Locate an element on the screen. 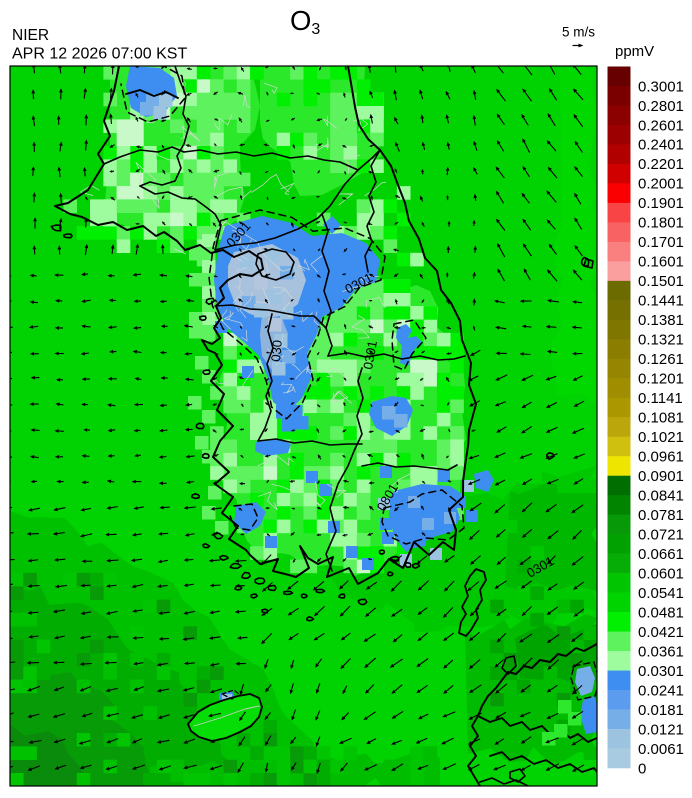 The height and width of the screenshot is (798, 692). svg-text: 5 m/s is located at coordinates (578, 32).